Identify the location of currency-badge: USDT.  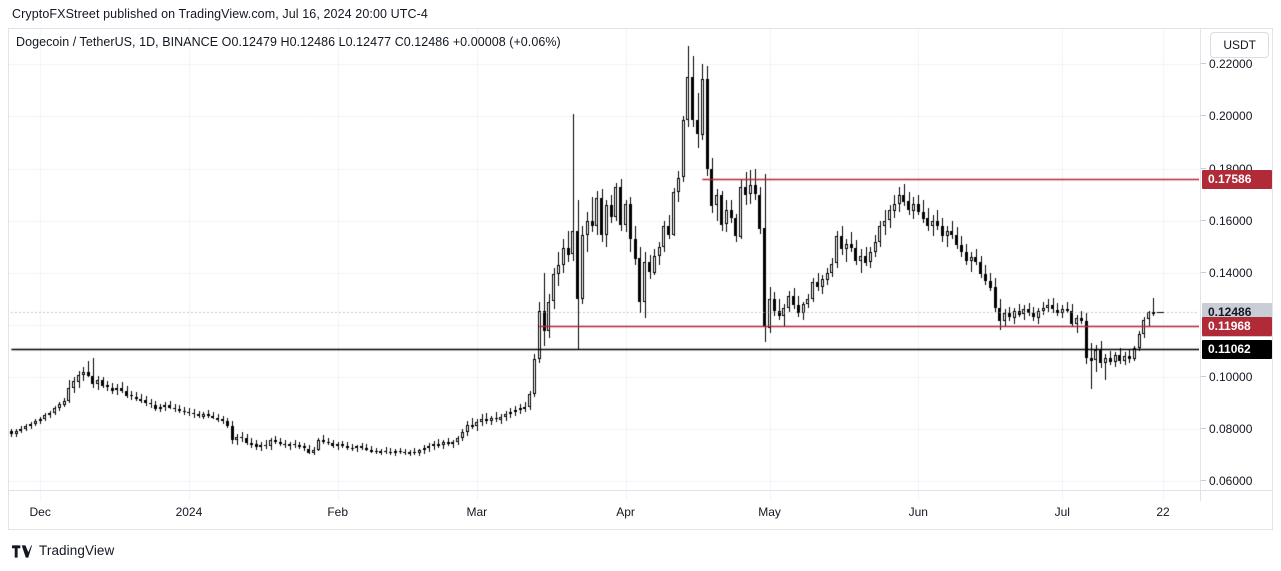
(1239, 45).